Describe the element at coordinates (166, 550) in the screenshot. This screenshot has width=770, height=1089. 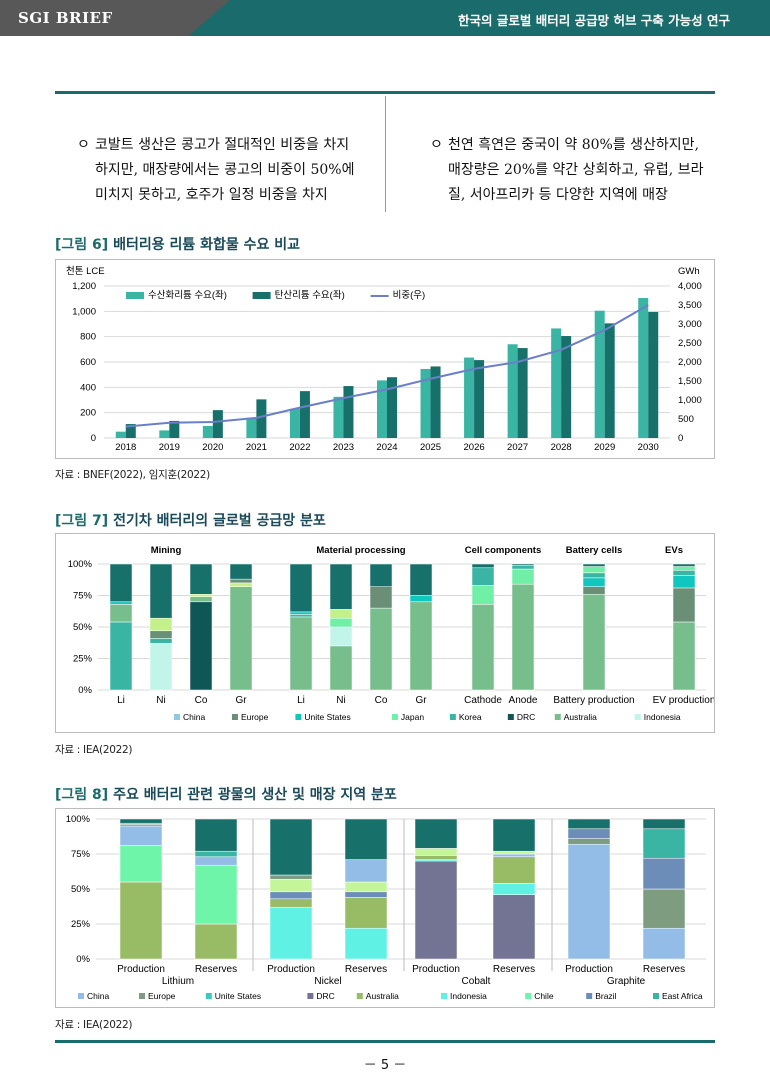
I see `group-header: Mining` at that location.